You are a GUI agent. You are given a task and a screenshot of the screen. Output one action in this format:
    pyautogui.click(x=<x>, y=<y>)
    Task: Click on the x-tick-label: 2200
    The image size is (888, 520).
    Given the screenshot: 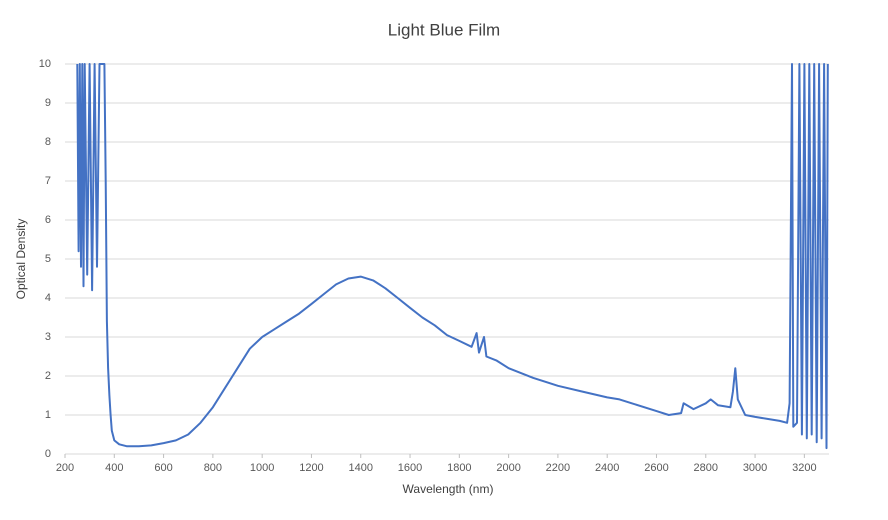 What is the action you would take?
    pyautogui.click(x=558, y=468)
    